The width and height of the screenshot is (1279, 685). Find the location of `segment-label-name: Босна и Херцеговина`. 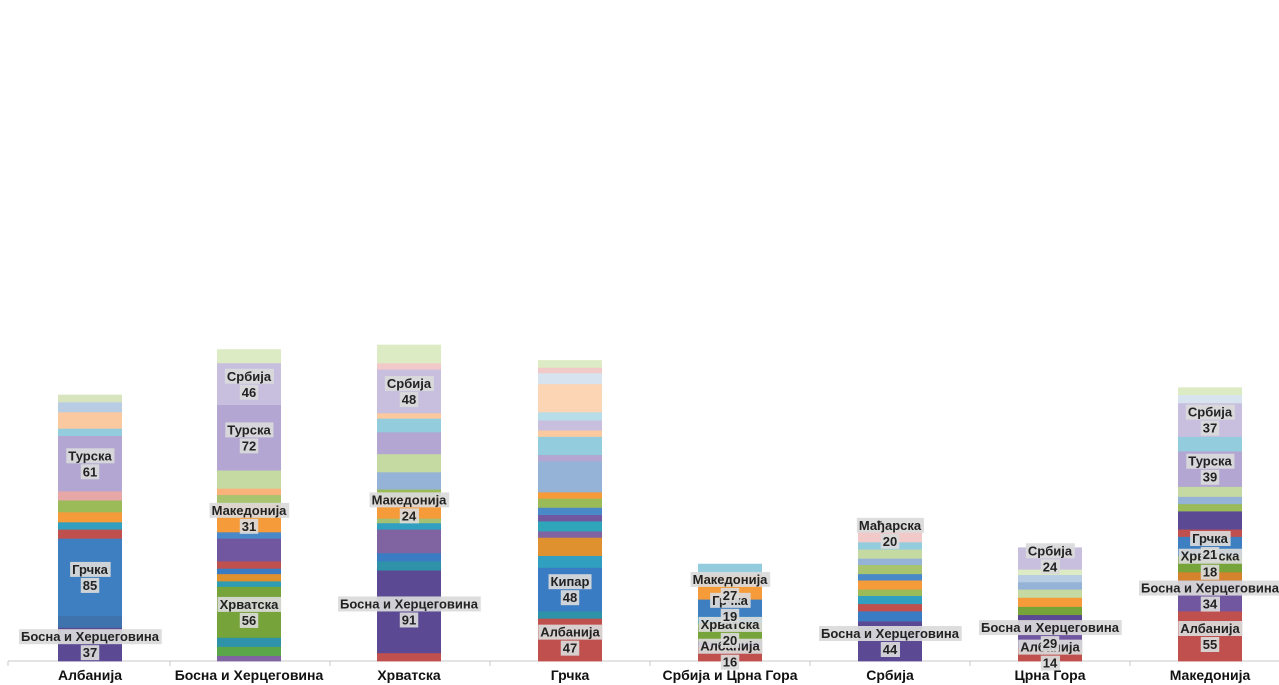

segment-label-name: Босна и Херцеговина is located at coordinates (409, 603).